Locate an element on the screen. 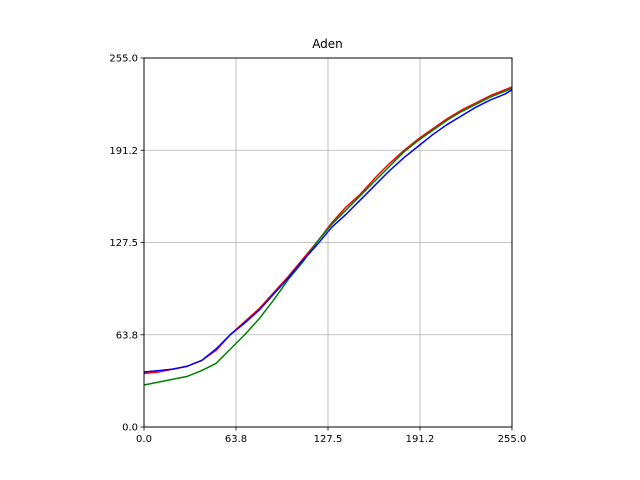 This screenshot has width=640, height=480. y-tick-label: 63.8 is located at coordinates (127, 335).